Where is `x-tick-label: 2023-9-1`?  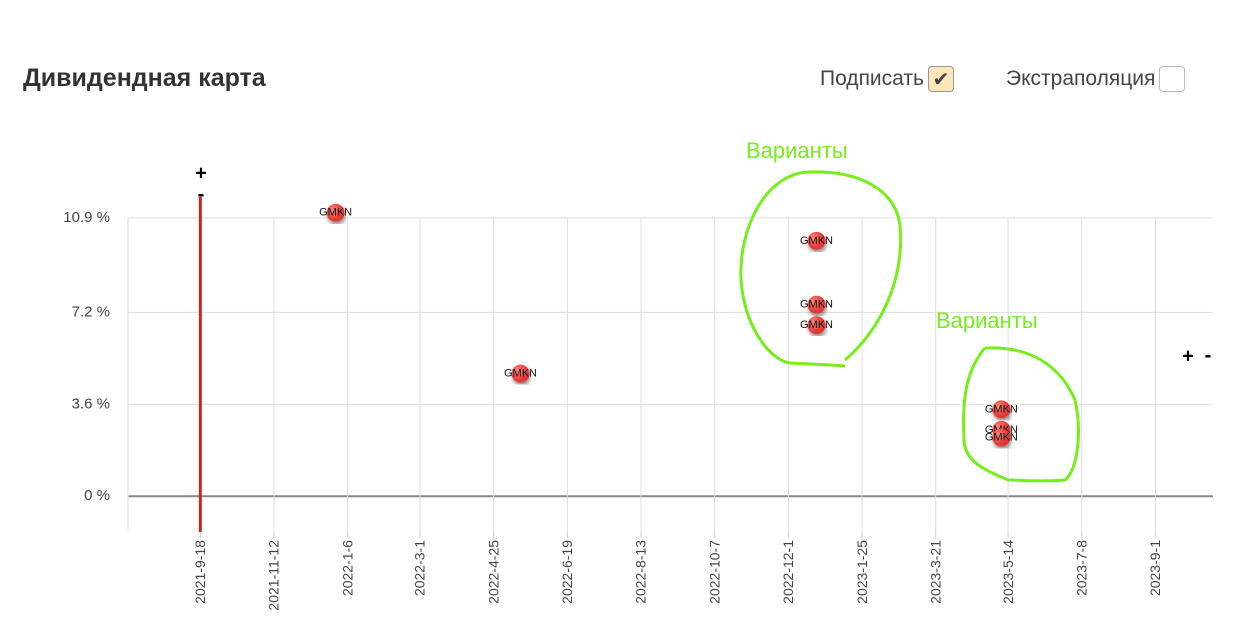
x-tick-label: 2023-9-1 is located at coordinates (1155, 568).